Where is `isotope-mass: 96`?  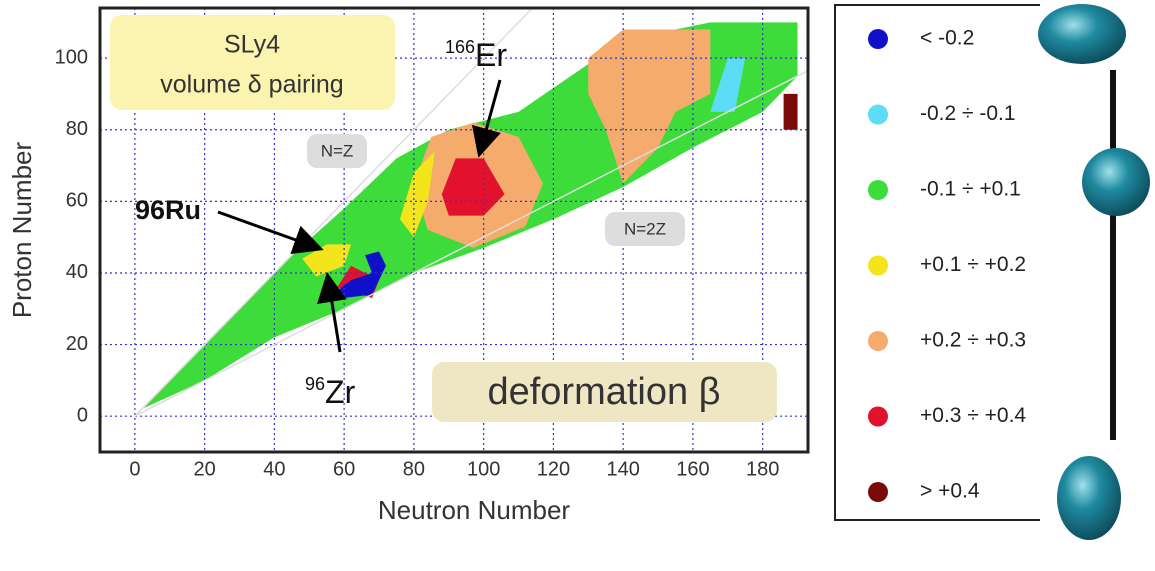 isotope-mass: 96 is located at coordinates (315, 384).